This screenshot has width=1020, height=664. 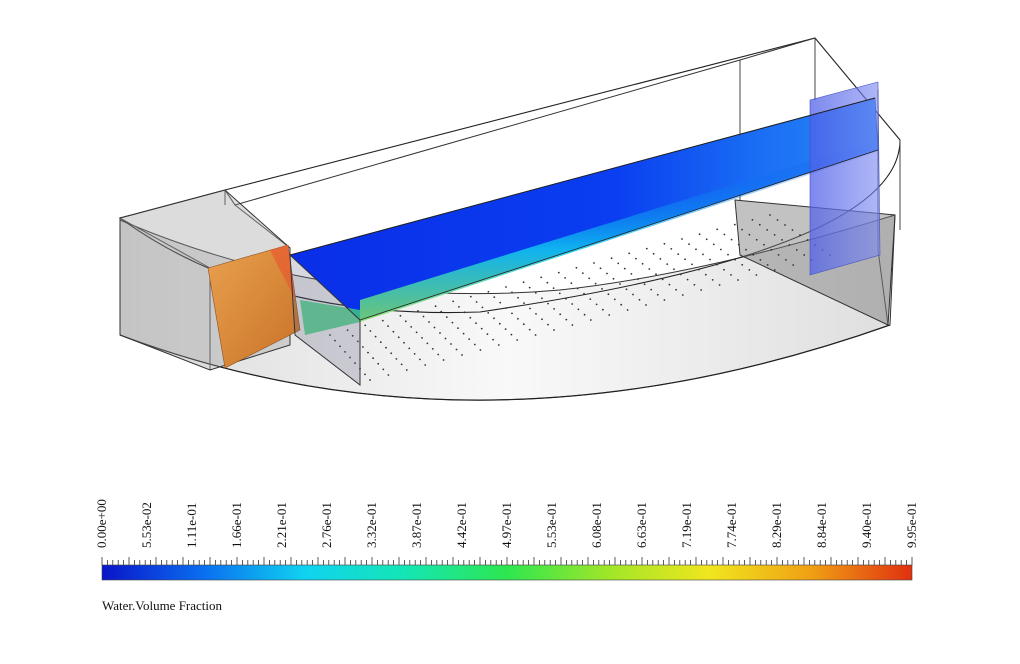 I want to click on legend-tick-label: 4.97e-01, so click(x=506, y=525).